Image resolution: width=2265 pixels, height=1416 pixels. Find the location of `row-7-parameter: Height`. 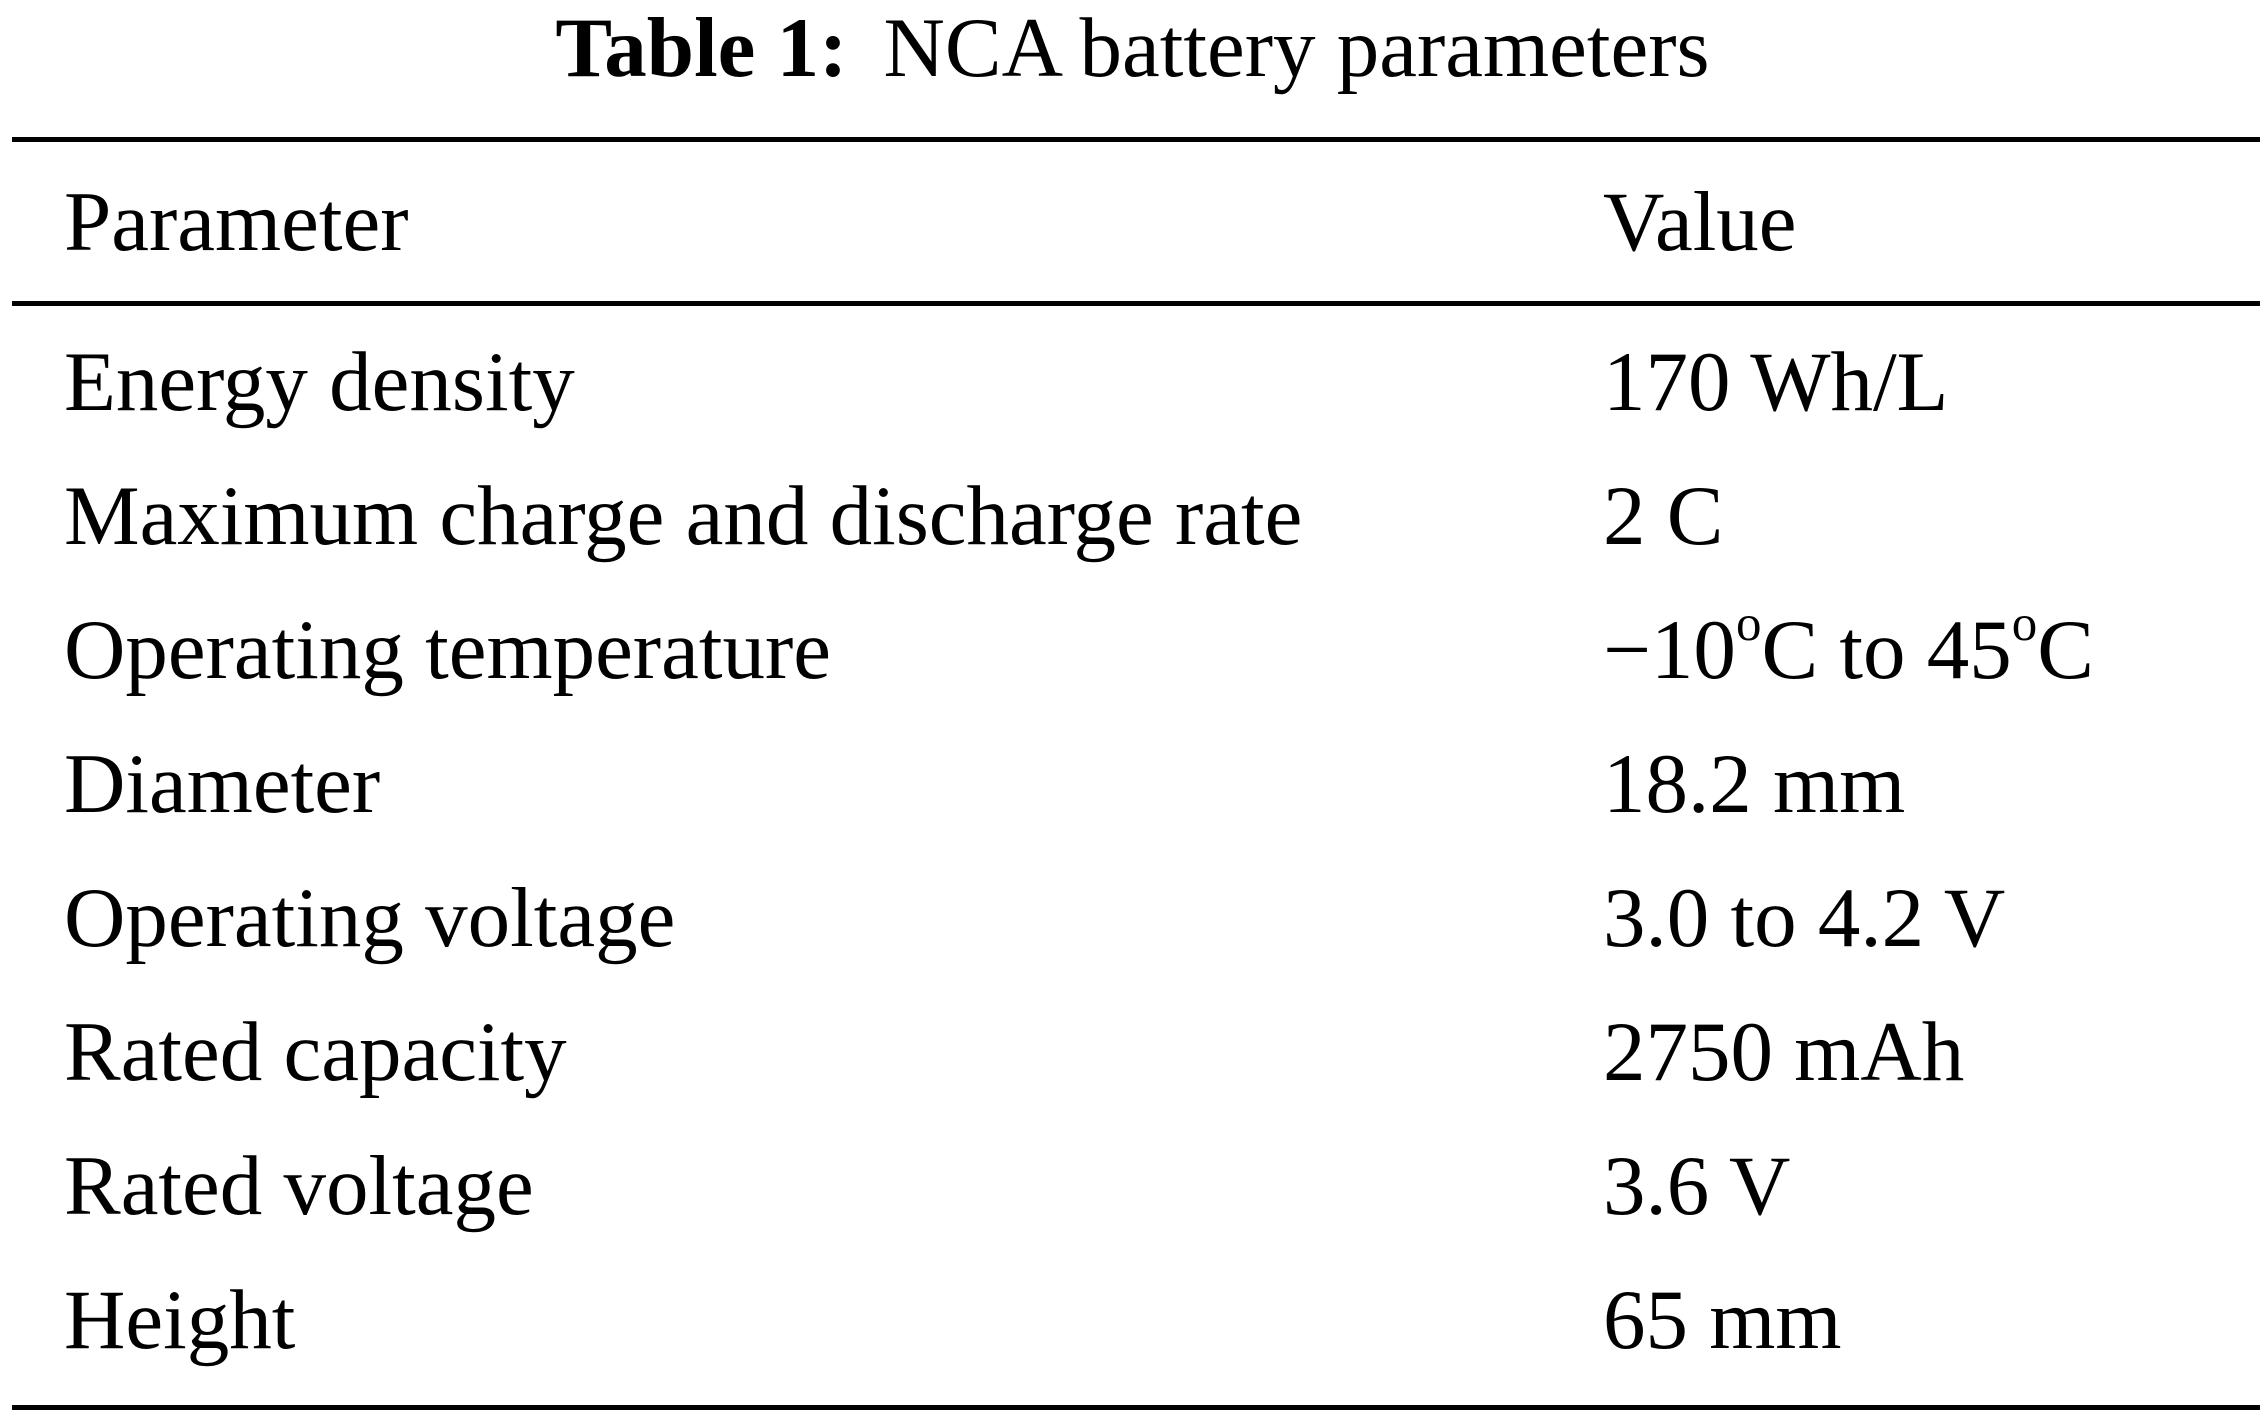

row-7-parameter: Height is located at coordinates (180, 1320).